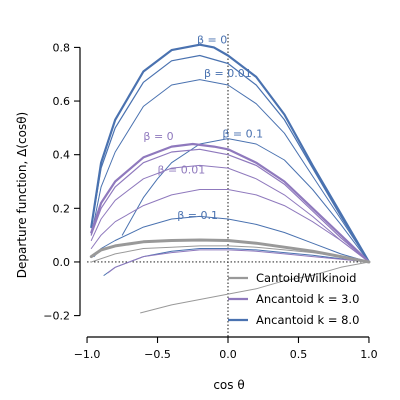  I want to click on legend-label-ancantoid-3: Ancantoid k = 3.0, so click(307, 299).